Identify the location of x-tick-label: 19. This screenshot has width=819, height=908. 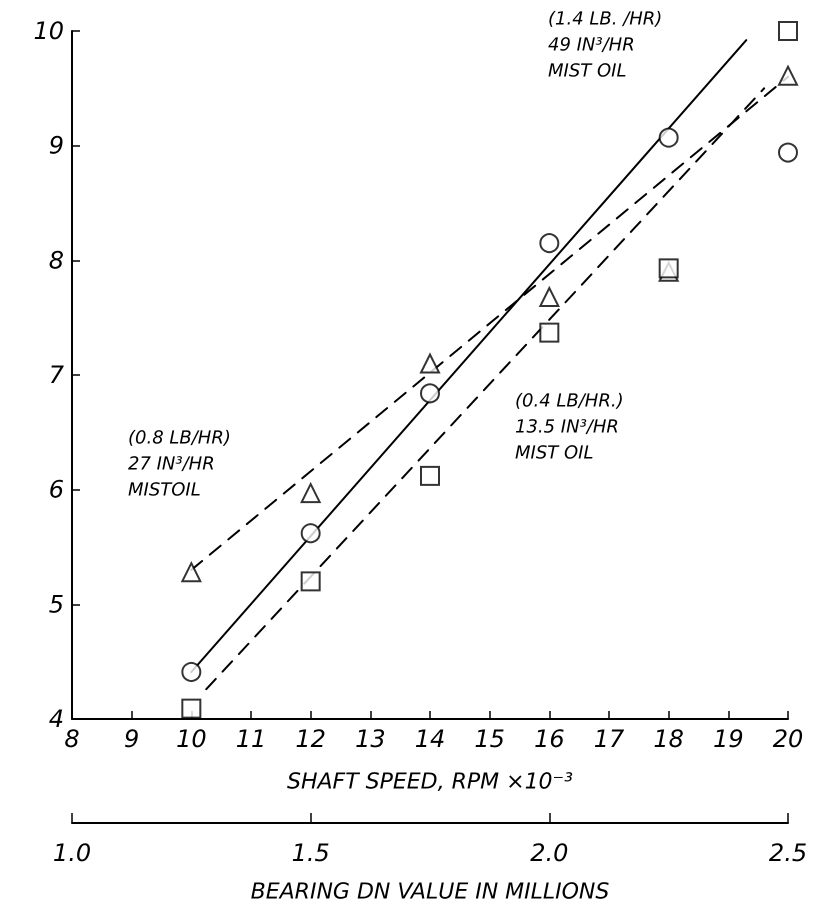
(728, 739).